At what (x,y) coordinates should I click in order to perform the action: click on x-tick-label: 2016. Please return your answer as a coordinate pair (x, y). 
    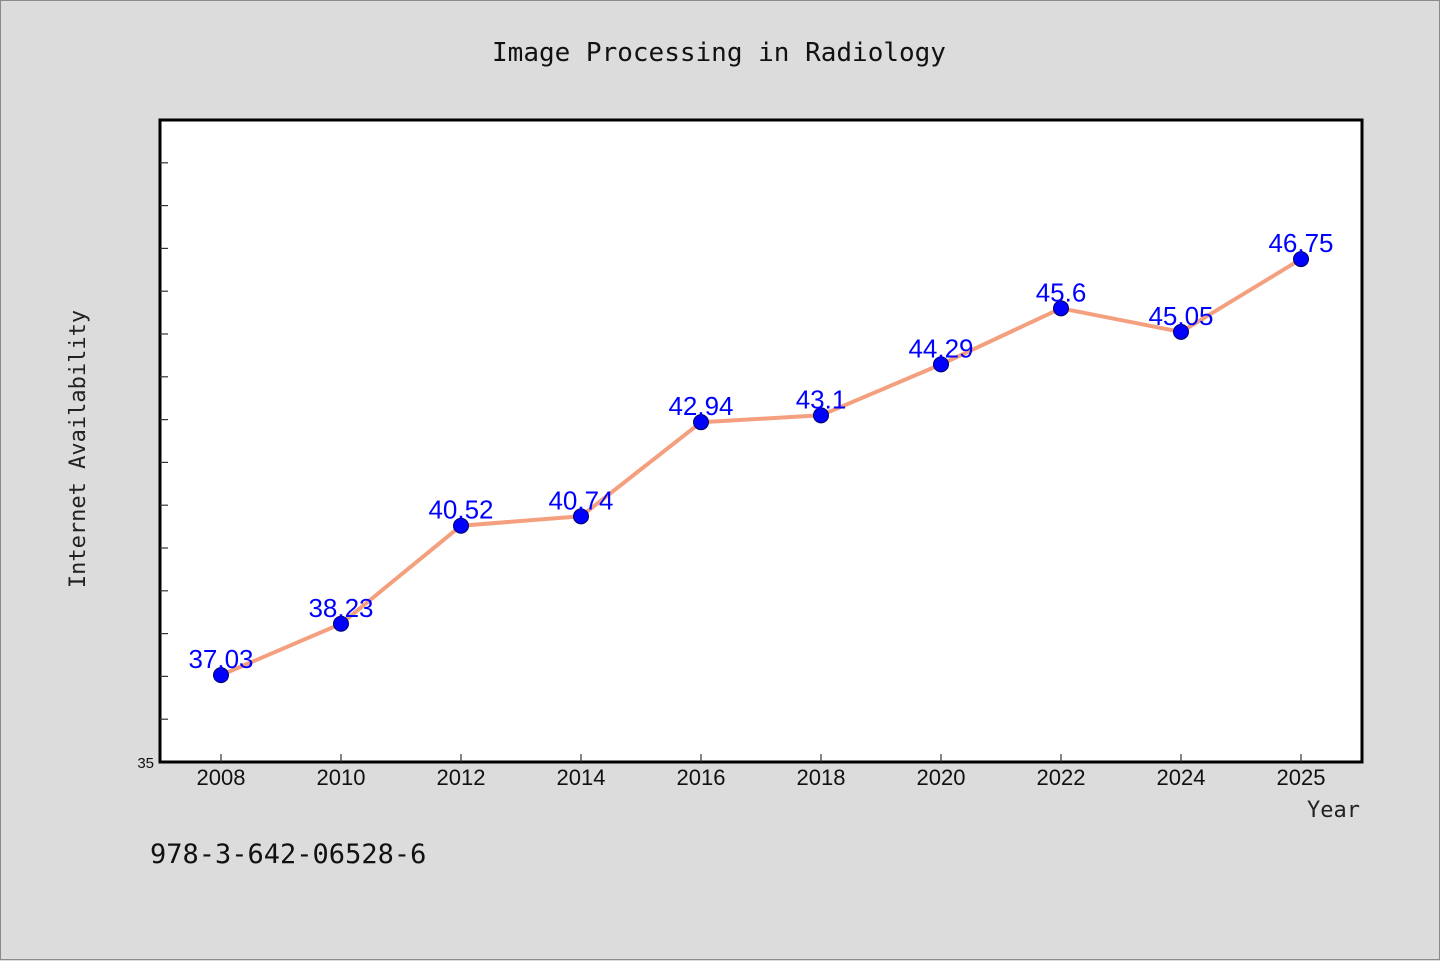
    Looking at the image, I should click on (701, 777).